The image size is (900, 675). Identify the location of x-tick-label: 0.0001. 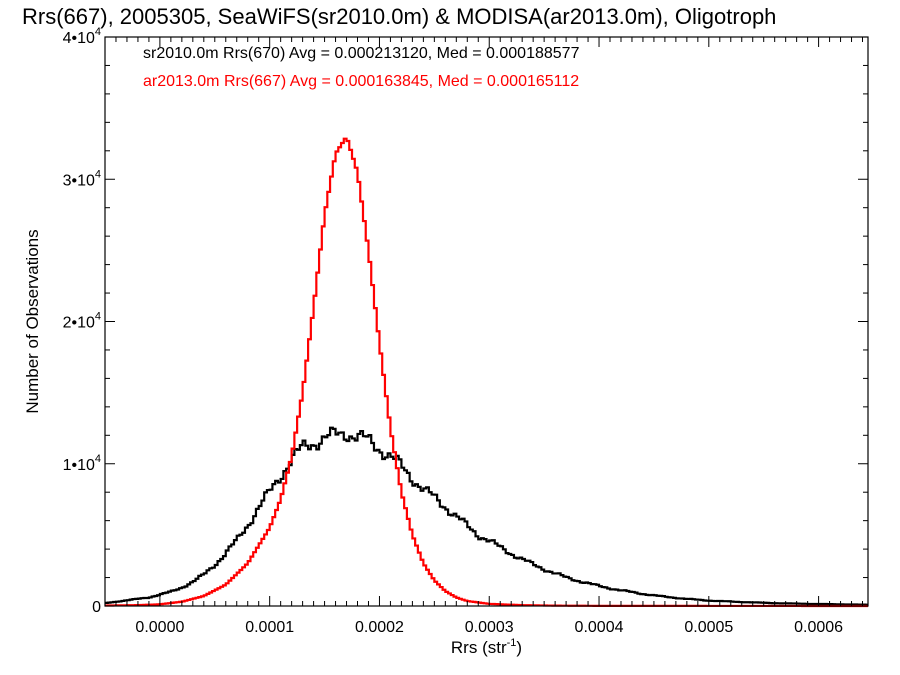
(269, 627).